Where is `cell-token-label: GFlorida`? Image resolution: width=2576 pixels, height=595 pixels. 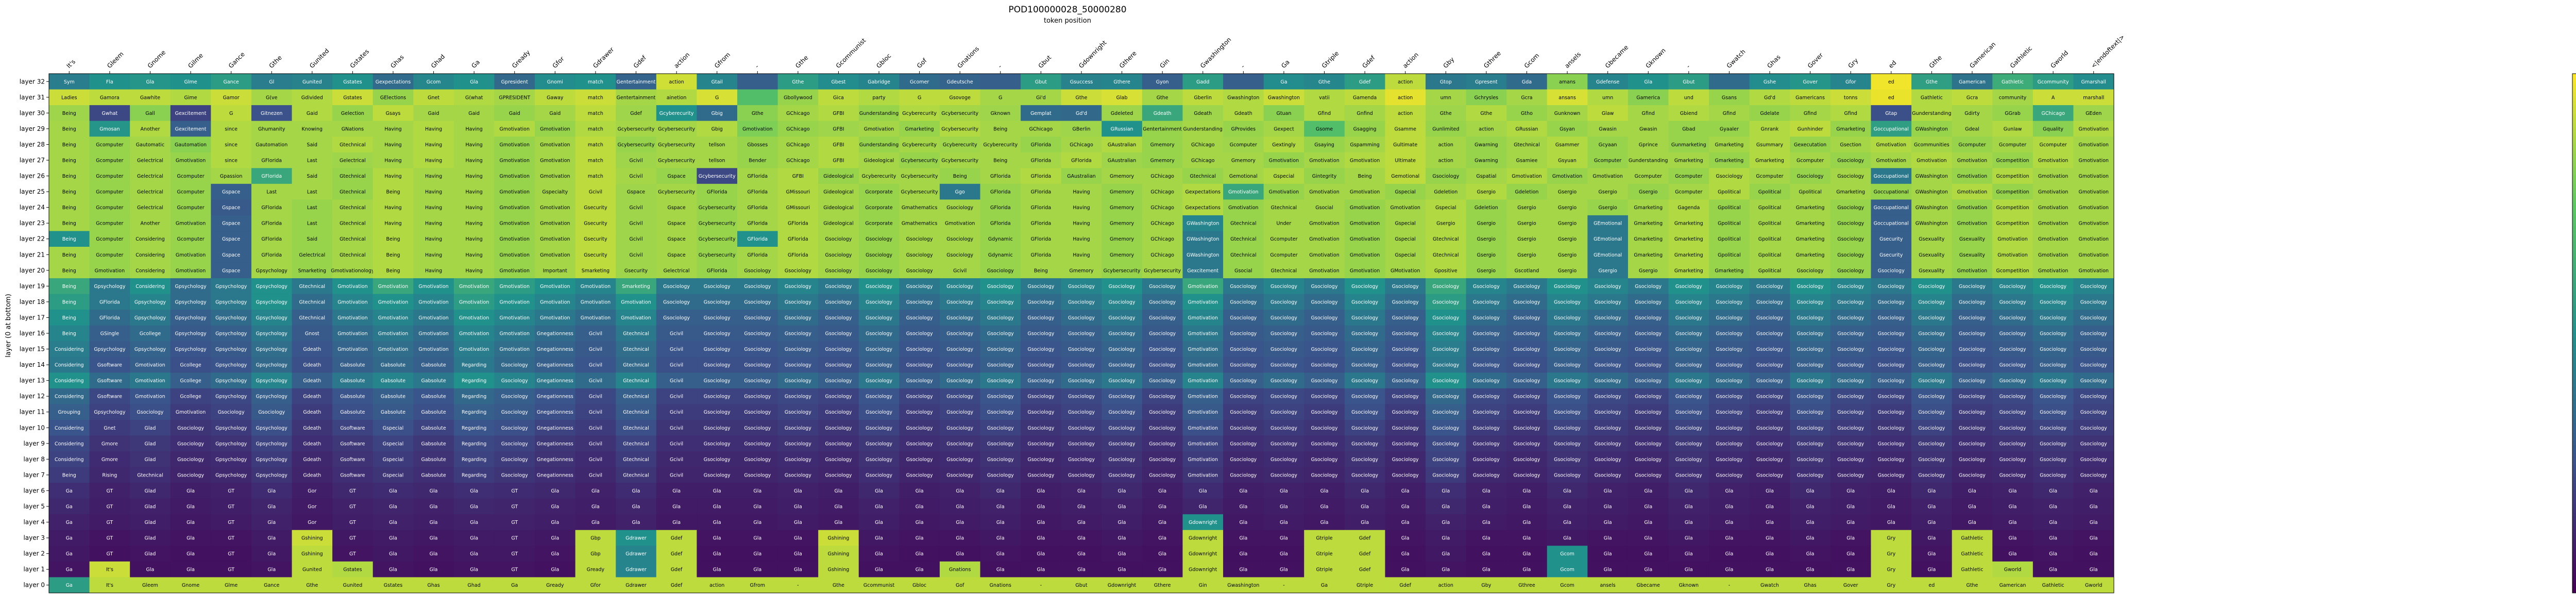 cell-token-label: GFlorida is located at coordinates (109, 318).